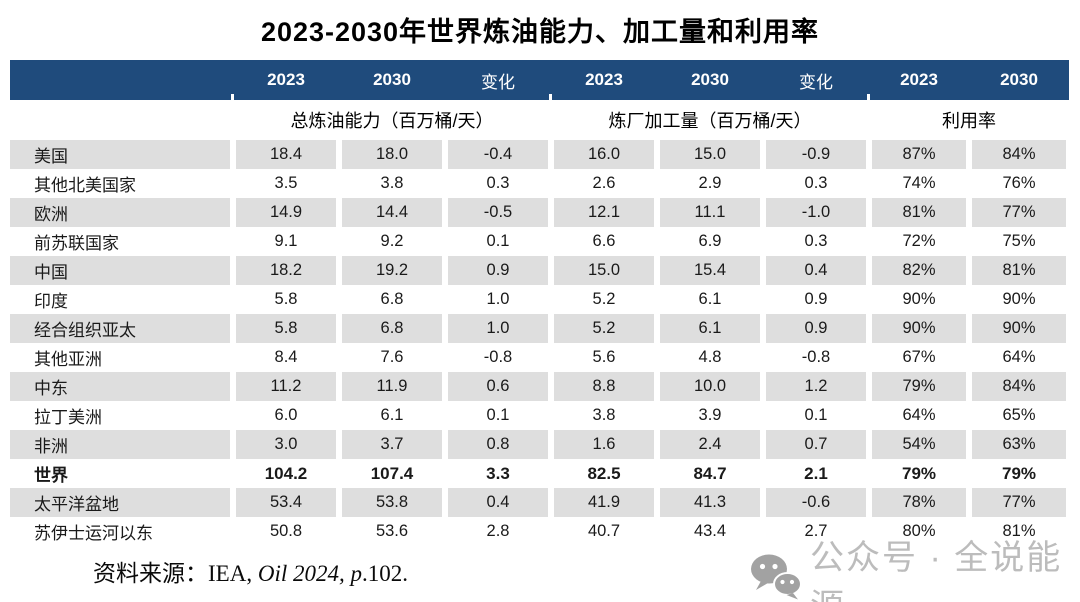 The width and height of the screenshot is (1080, 602). Describe the element at coordinates (1019, 241) in the screenshot. I see `value-cell: 75%` at that location.